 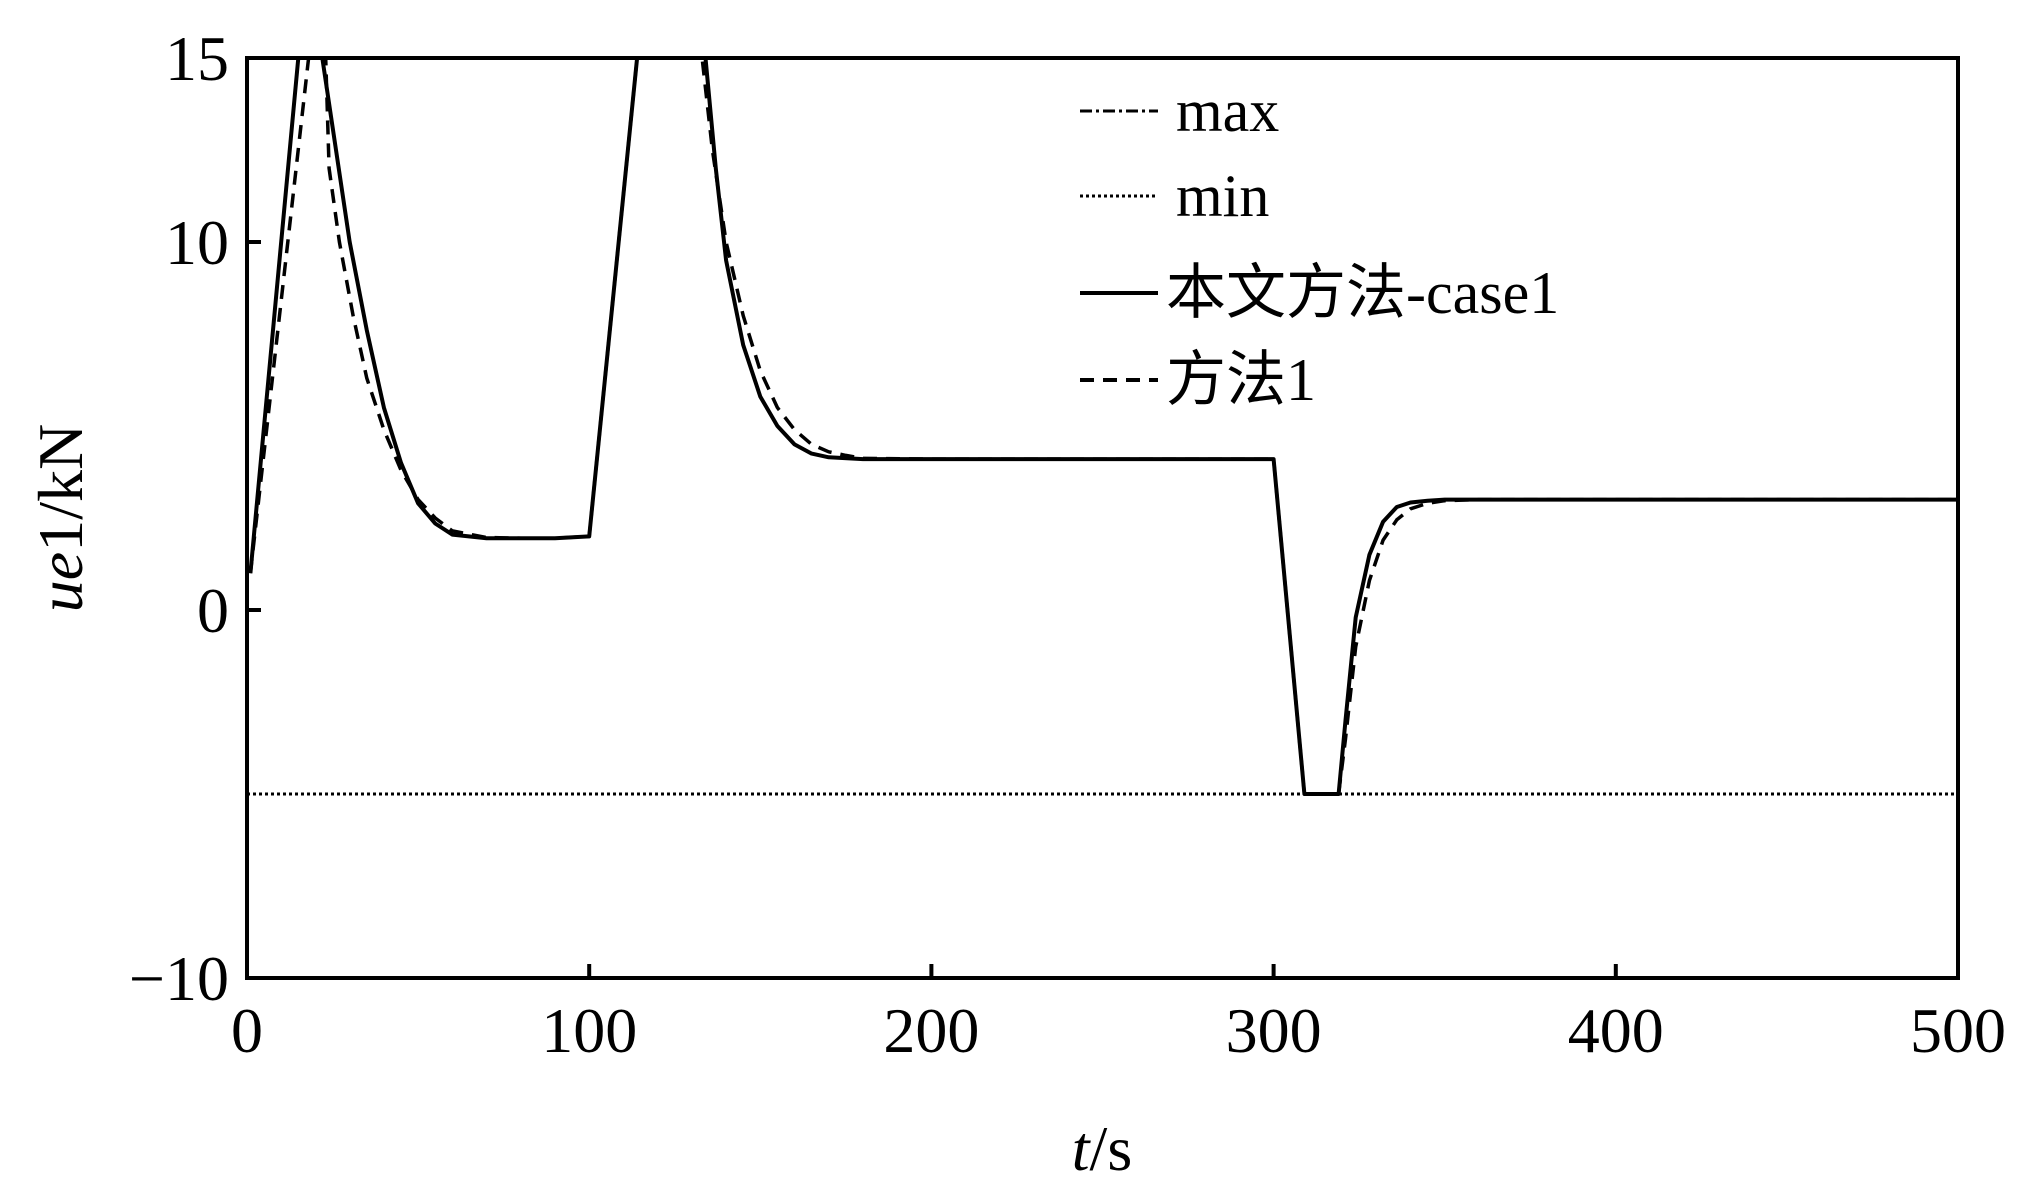 I want to click on y-tick-label-1: 0, so click(x=213, y=610).